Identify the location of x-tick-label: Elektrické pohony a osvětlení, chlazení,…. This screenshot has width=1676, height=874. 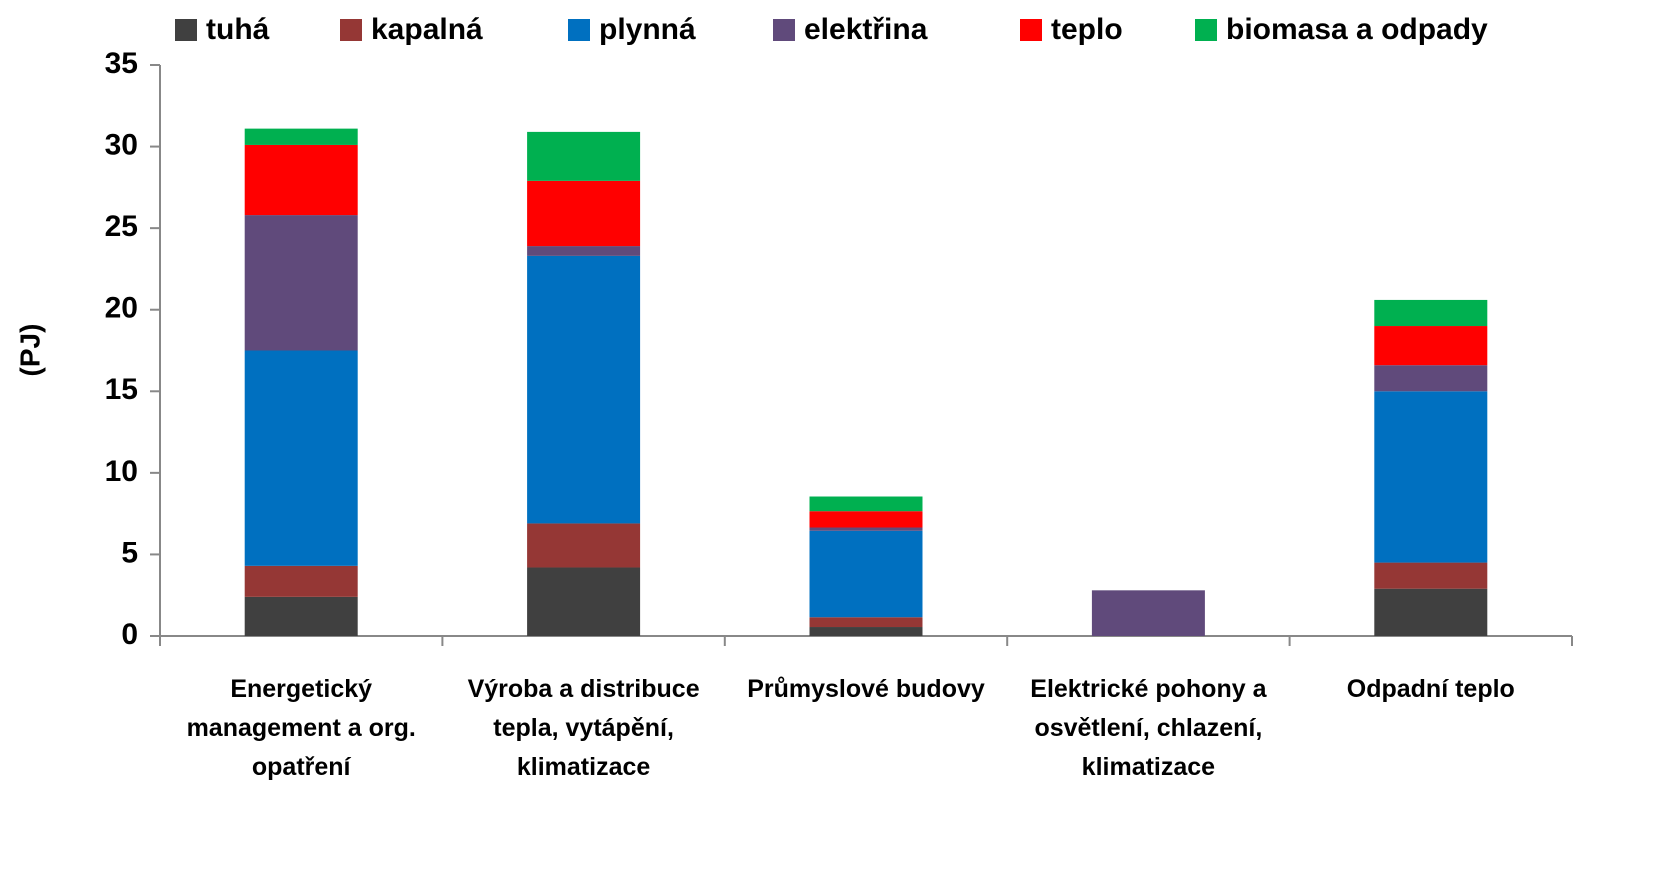
(1148, 728).